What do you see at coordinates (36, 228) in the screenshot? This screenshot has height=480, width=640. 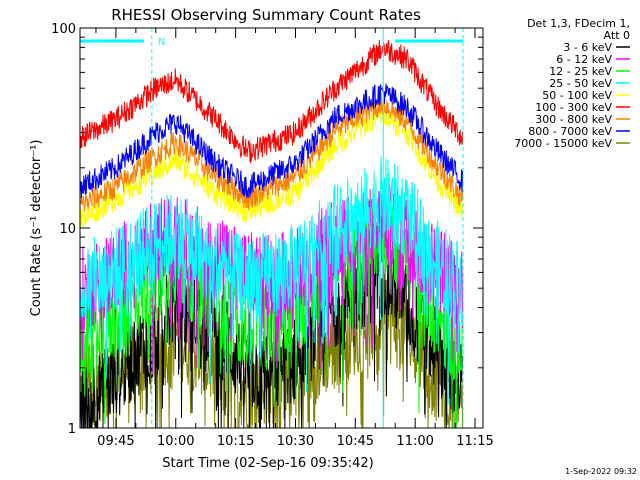 I see `y-axis-label: Count Rate (s⁻¹ detector⁻¹)` at bounding box center [36, 228].